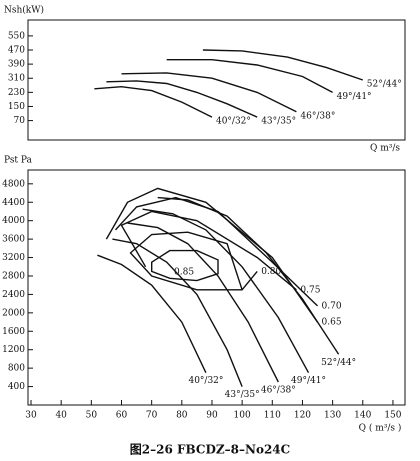  I want to click on x-tick-label: 50, so click(92, 416).